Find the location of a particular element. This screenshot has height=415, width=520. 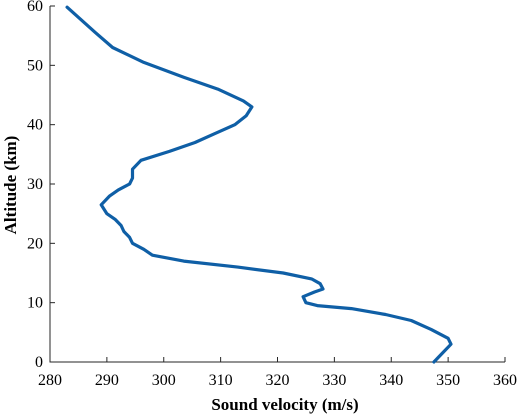

x-tick-label: 290 is located at coordinates (107, 380).